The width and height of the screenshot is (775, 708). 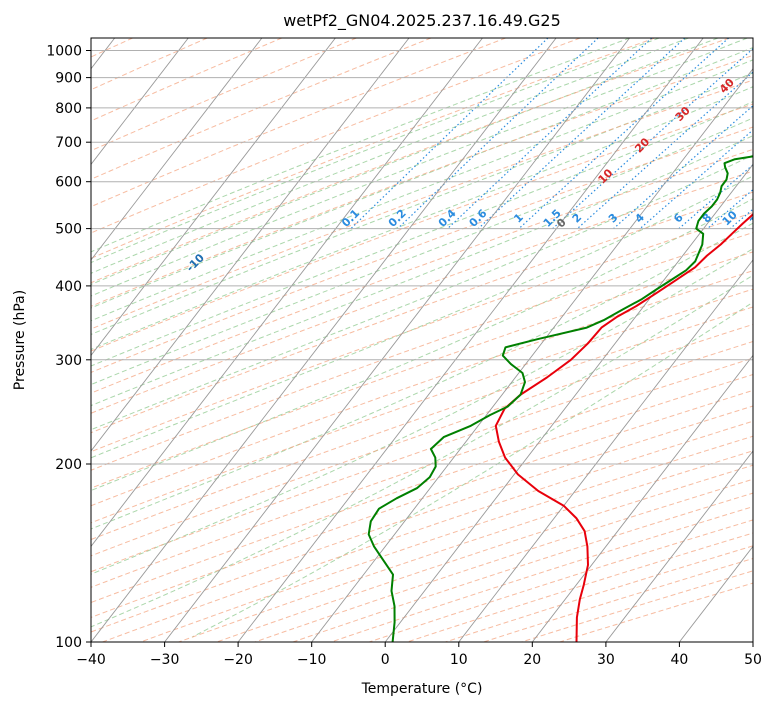 What do you see at coordinates (312, 660) in the screenshot?
I see `x-tick-label: −10` at bounding box center [312, 660].